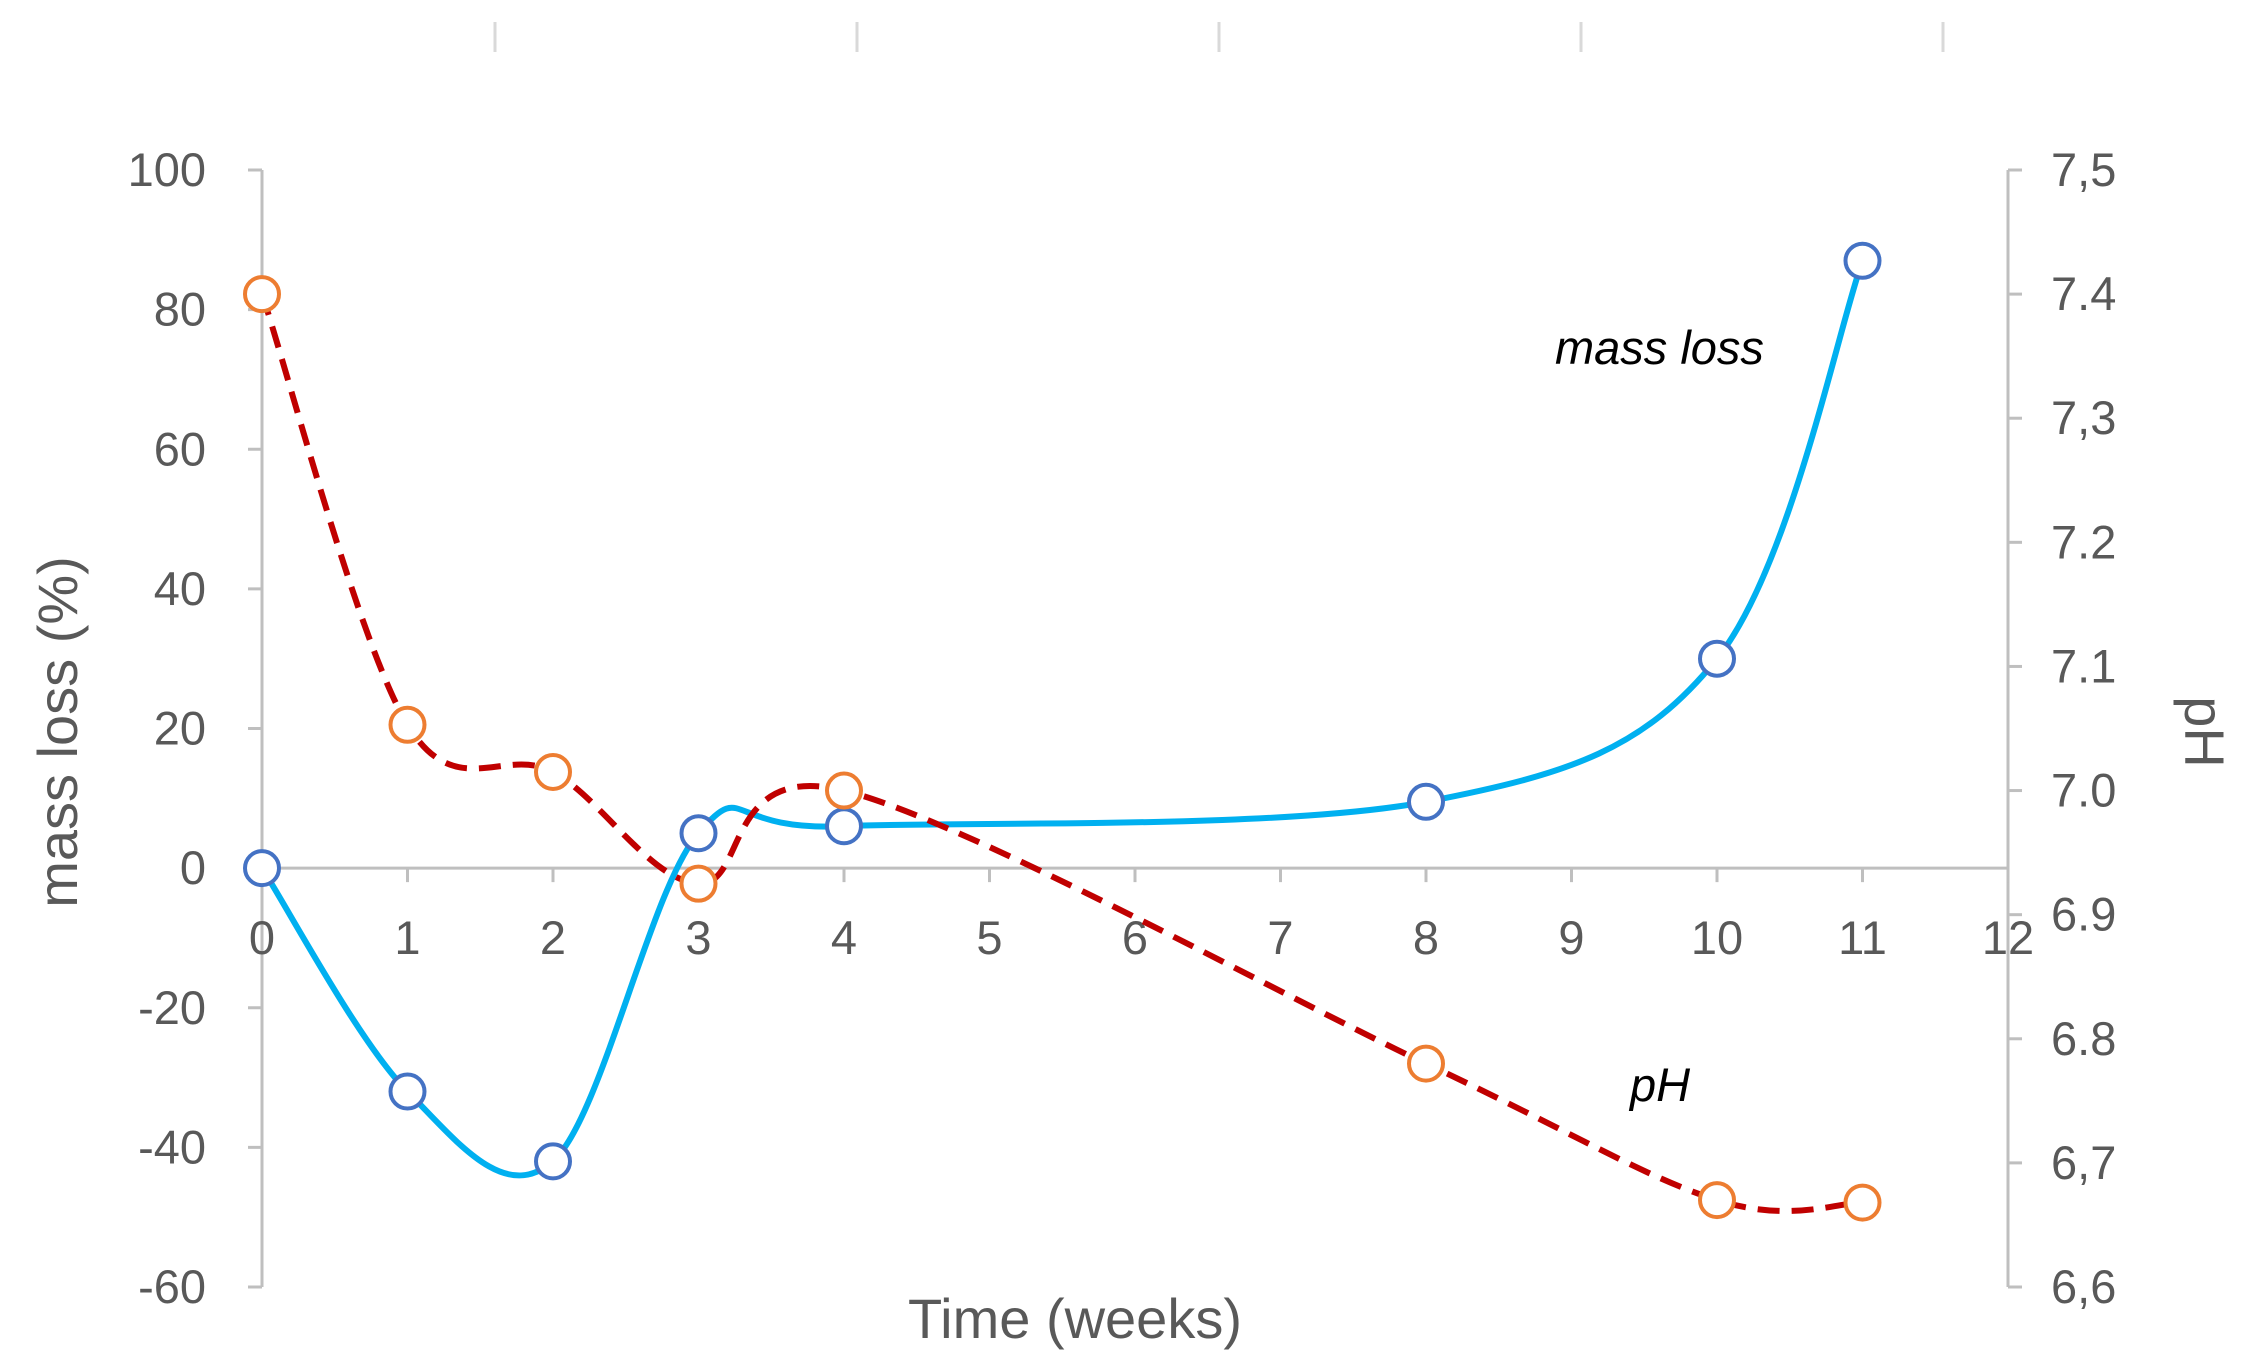 This screenshot has width=2259, height=1366. Describe the element at coordinates (2083, 914) in the screenshot. I see `y2-tick-label-6: 6.9` at that location.